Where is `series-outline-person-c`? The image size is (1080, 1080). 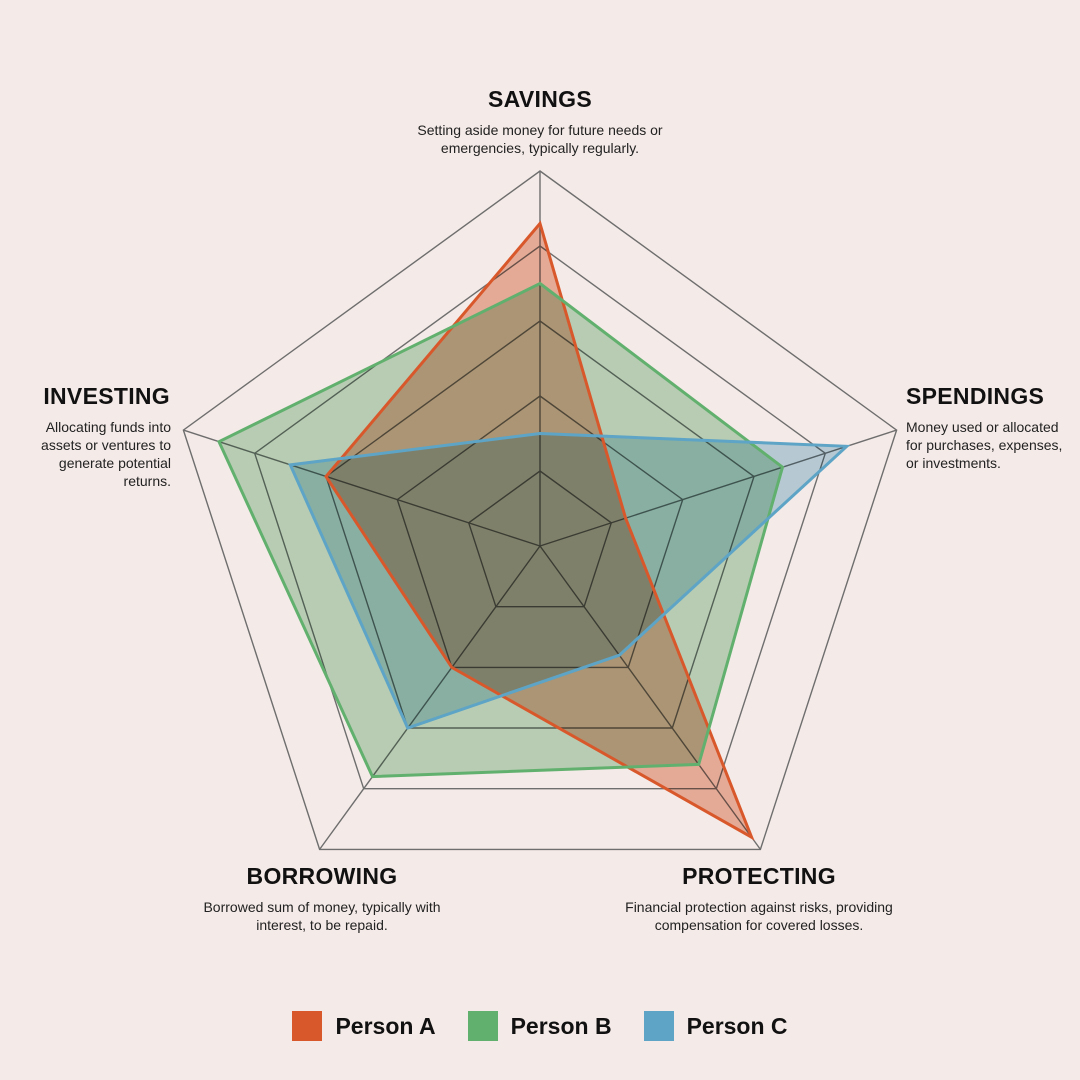 series-outline-person-c is located at coordinates (569, 580).